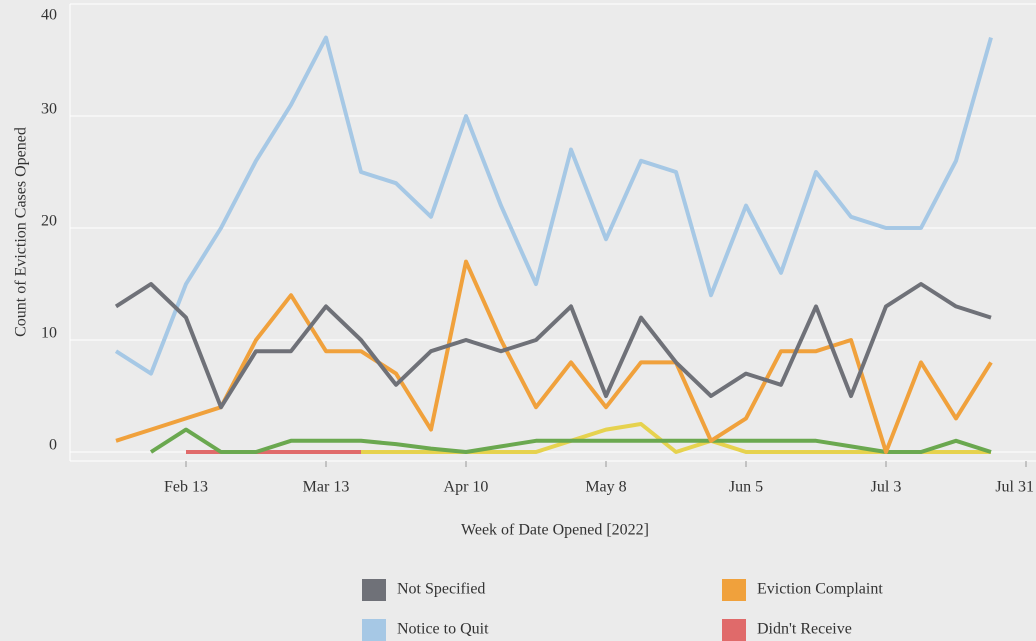  What do you see at coordinates (49, 109) in the screenshot?
I see `y-tick-label: 30` at bounding box center [49, 109].